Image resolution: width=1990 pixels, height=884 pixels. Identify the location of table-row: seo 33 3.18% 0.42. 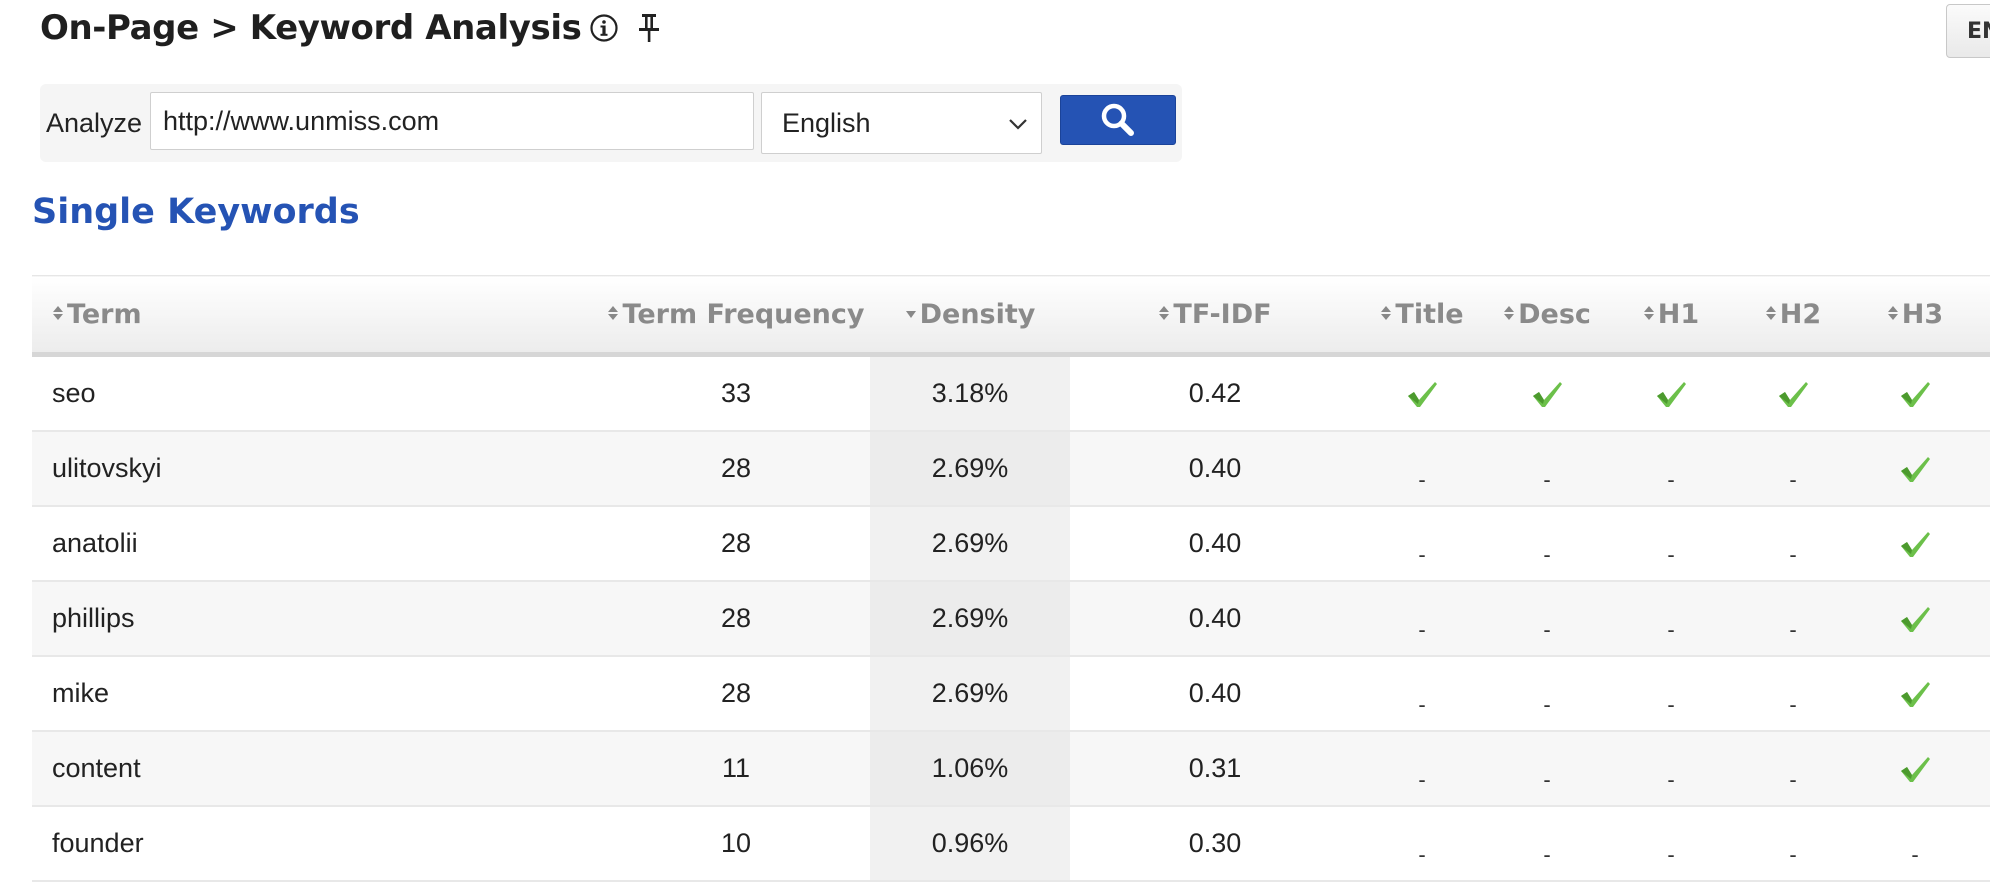
(1011, 393).